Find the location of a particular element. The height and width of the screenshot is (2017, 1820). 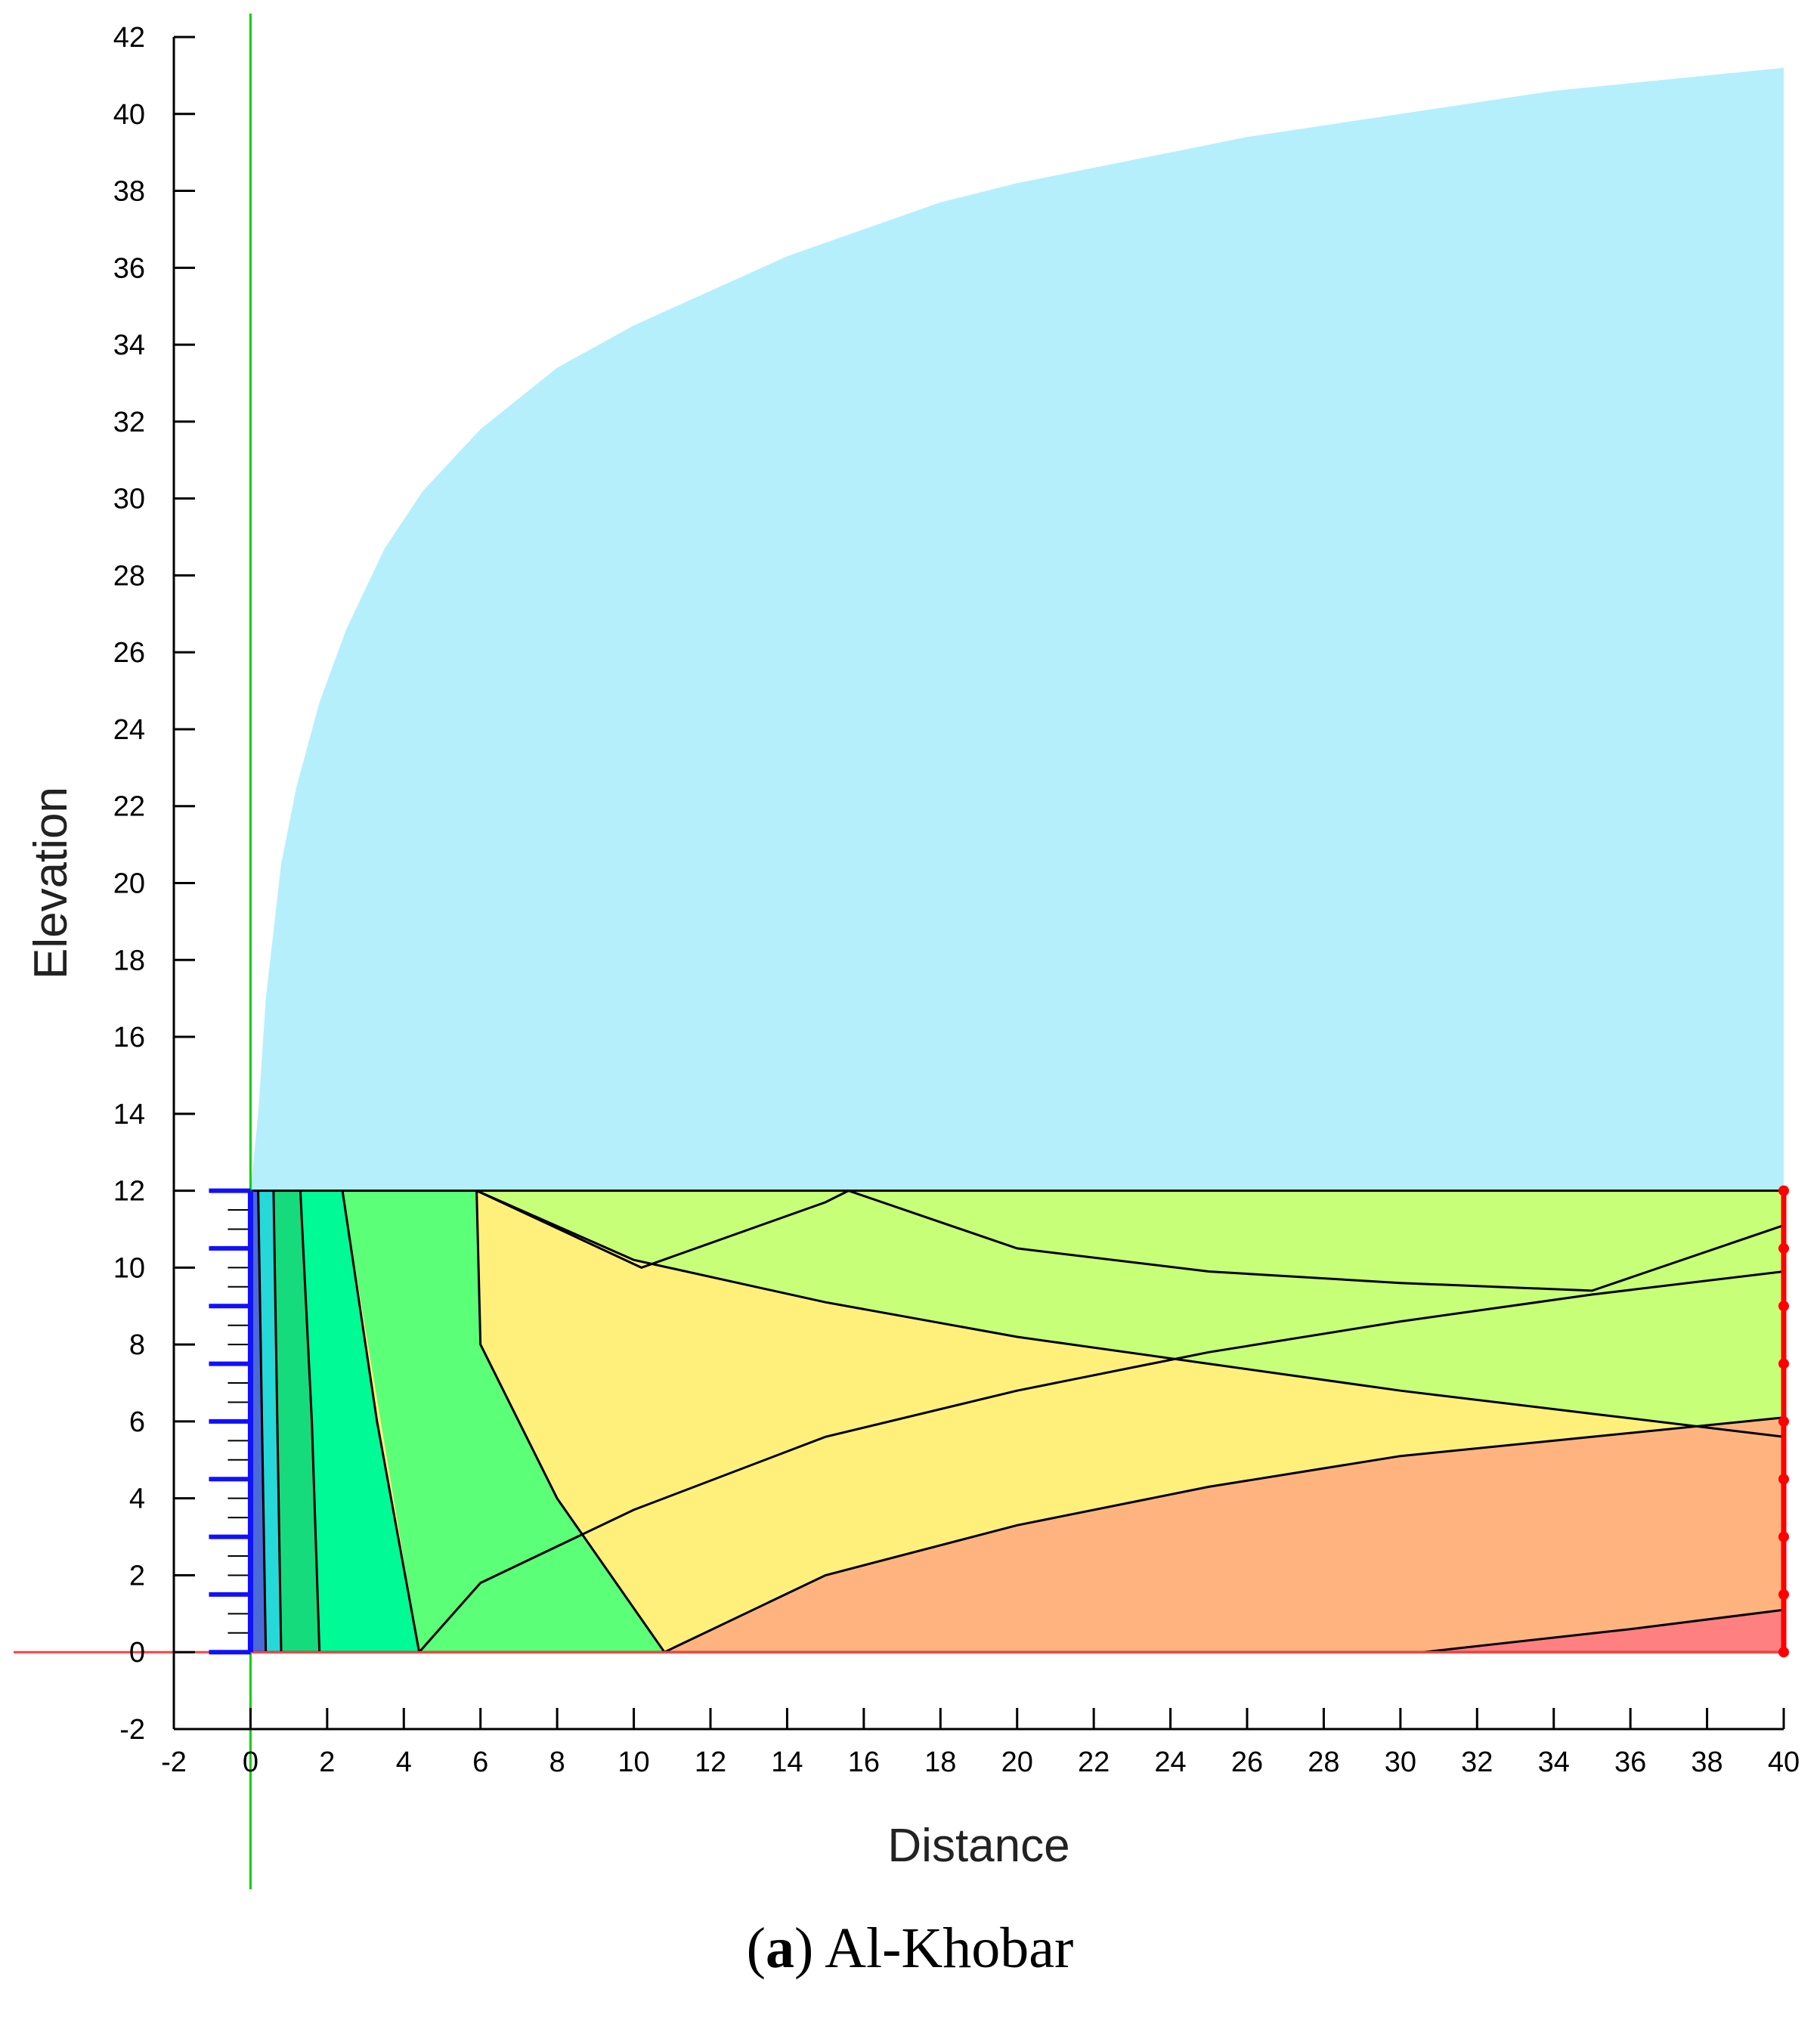

x-tick-label: 0 is located at coordinates (250, 1762).